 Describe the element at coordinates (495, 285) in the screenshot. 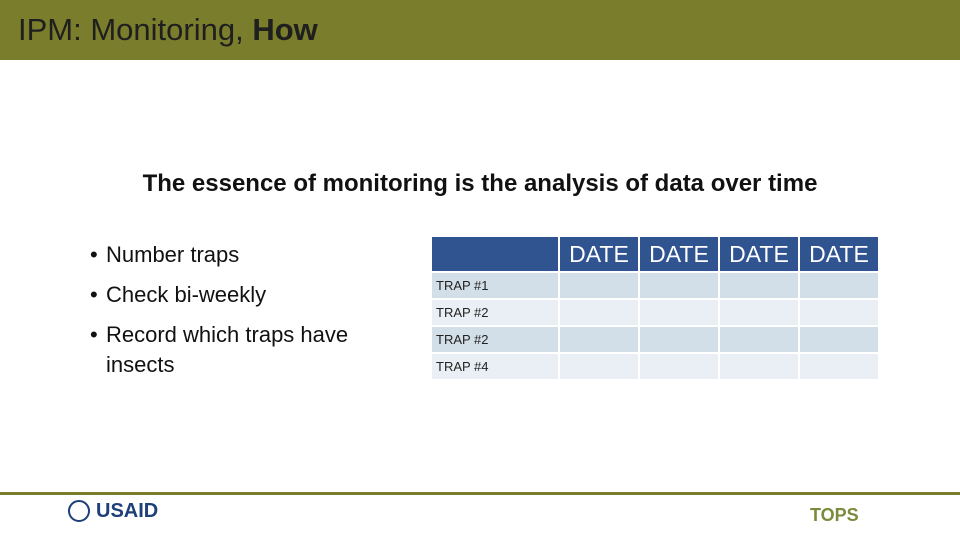

I see `row-label: TRAP #1` at that location.